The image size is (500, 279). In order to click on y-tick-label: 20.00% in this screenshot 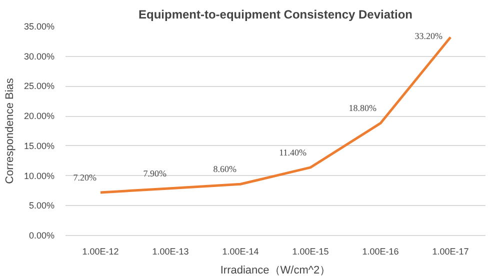, I will do `click(39, 116)`.